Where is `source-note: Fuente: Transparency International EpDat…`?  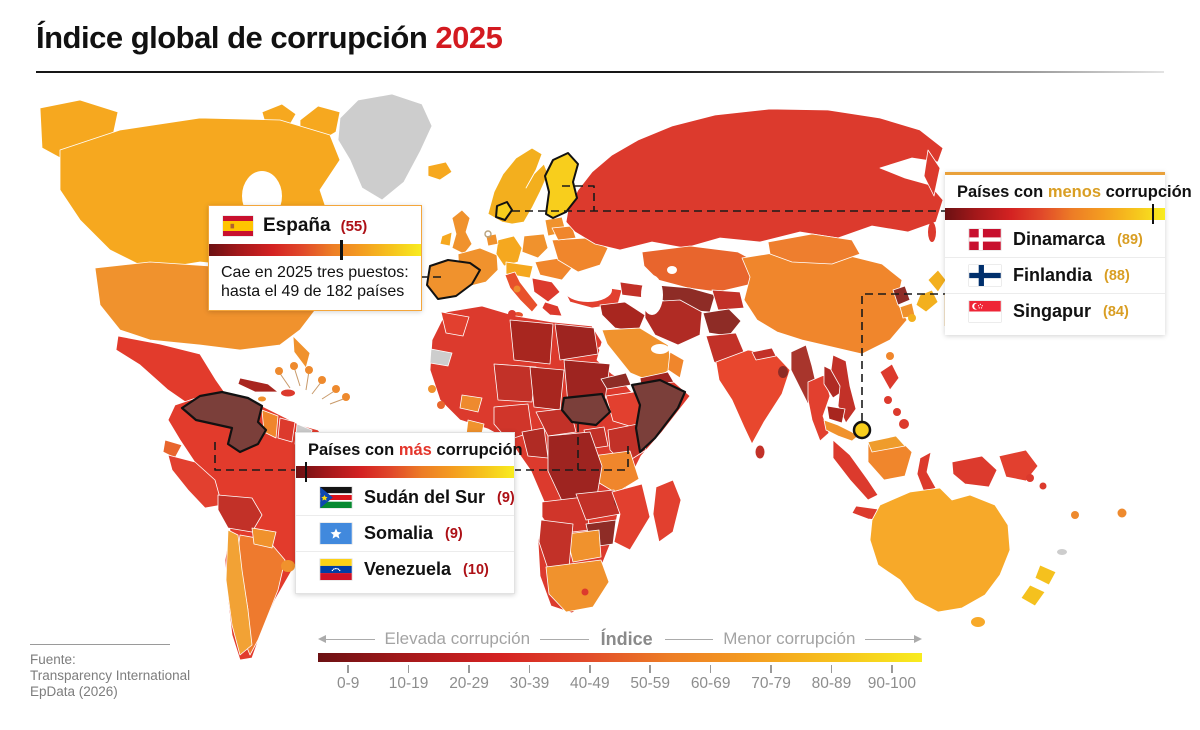
source-note: Fuente: Transparency International EpDat… is located at coordinates (140, 672).